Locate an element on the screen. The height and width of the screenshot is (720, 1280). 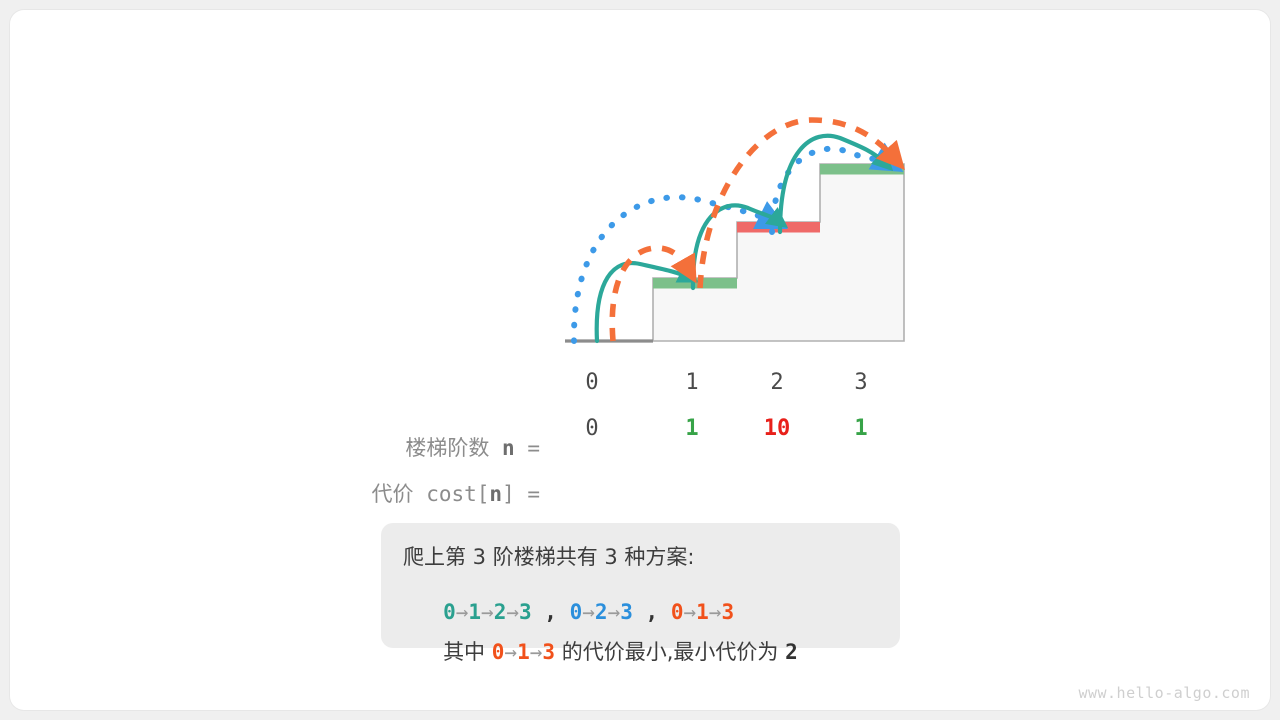
staircase-steps is located at coordinates (735, 253).